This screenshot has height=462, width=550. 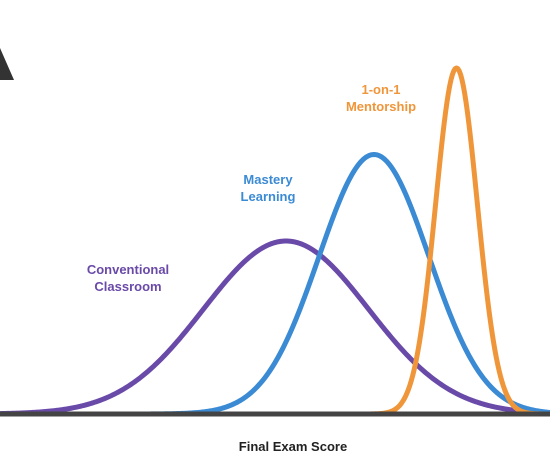 I want to click on corner-shape, so click(x=7, y=64).